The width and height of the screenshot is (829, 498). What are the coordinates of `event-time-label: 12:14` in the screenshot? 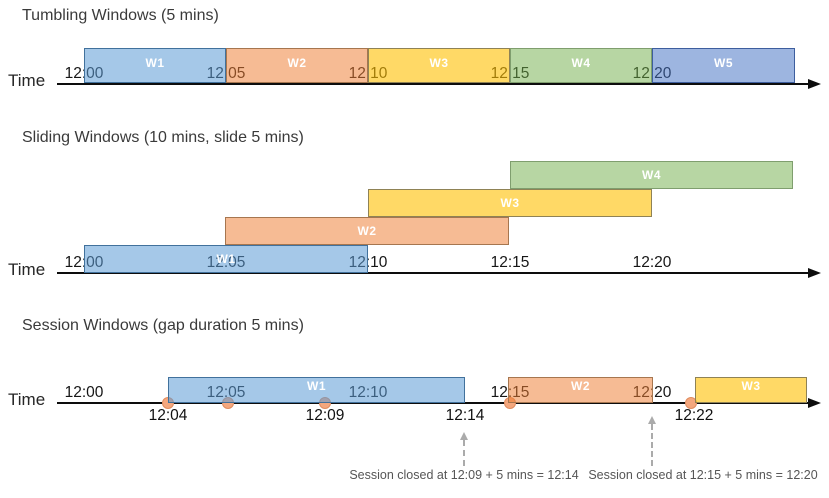 It's located at (465, 415).